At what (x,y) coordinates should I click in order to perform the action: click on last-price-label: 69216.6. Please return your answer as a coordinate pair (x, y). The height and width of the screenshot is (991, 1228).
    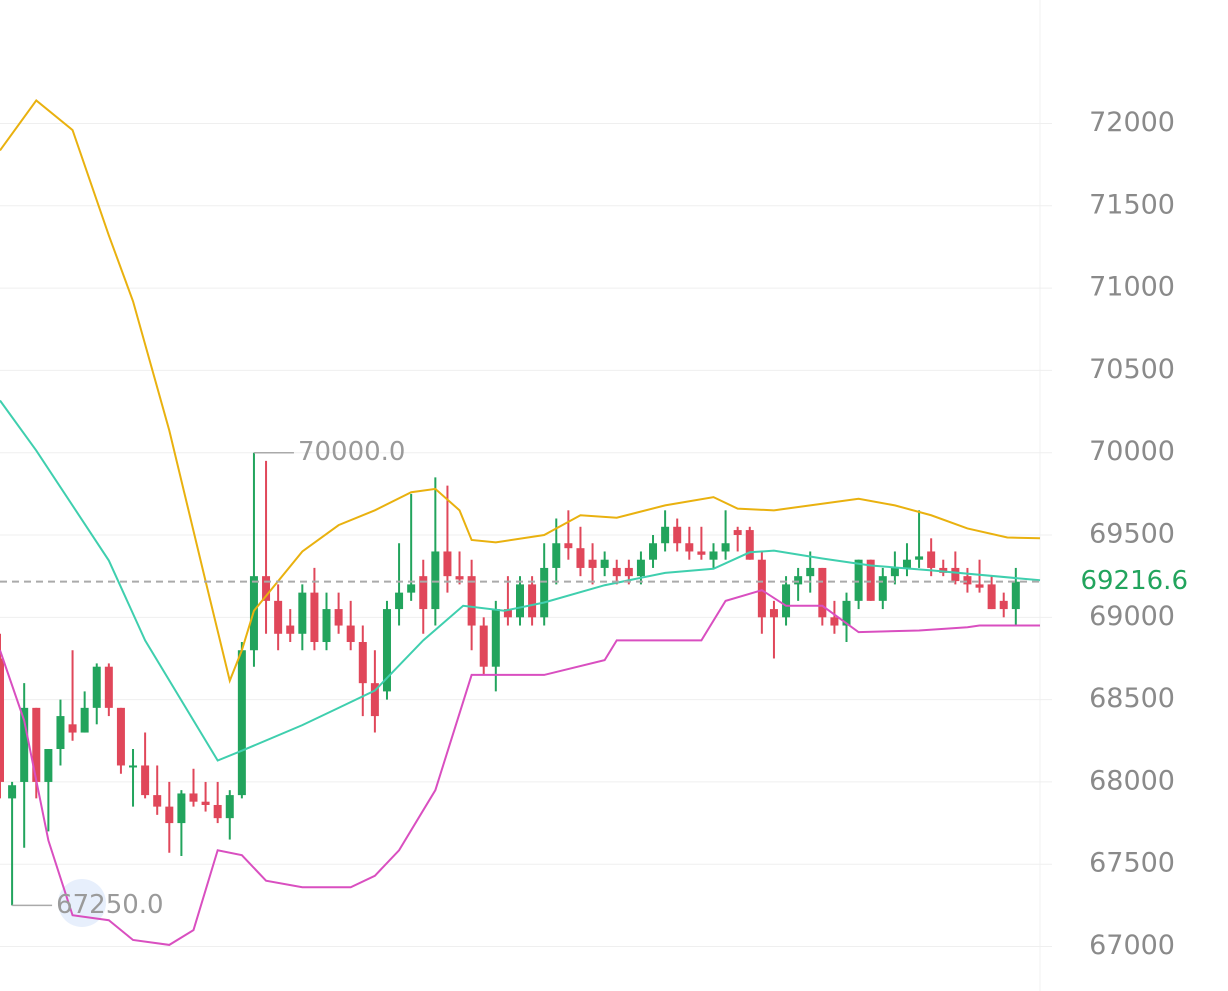
    Looking at the image, I should click on (1134, 581).